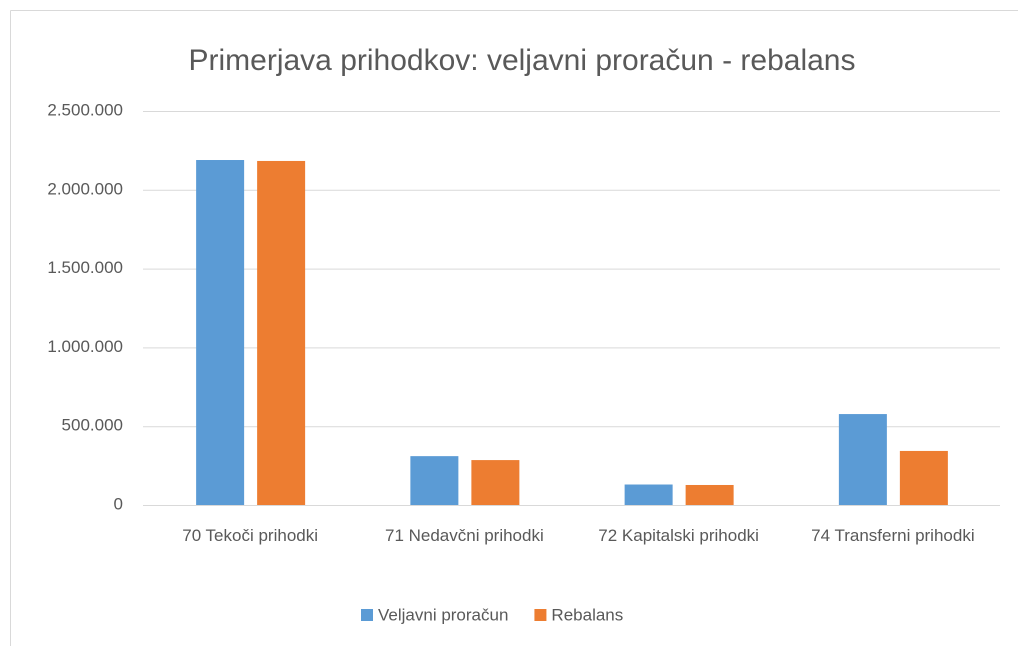 The width and height of the screenshot is (1018, 646). I want to click on y-tick-label: 2.000.000, so click(85, 188).